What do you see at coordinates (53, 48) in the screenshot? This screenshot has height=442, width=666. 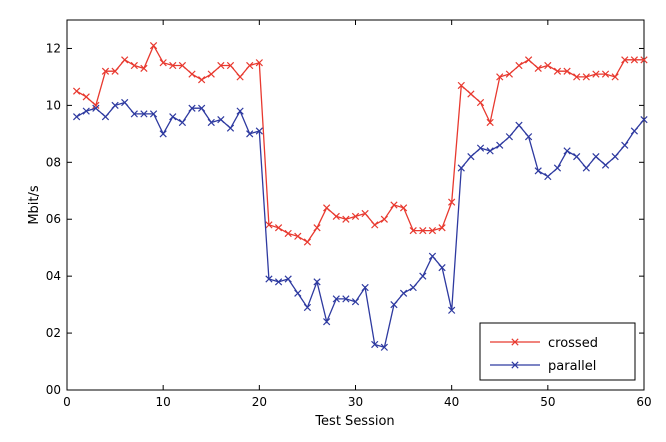 I see `y-tick-label: 12` at bounding box center [53, 48].